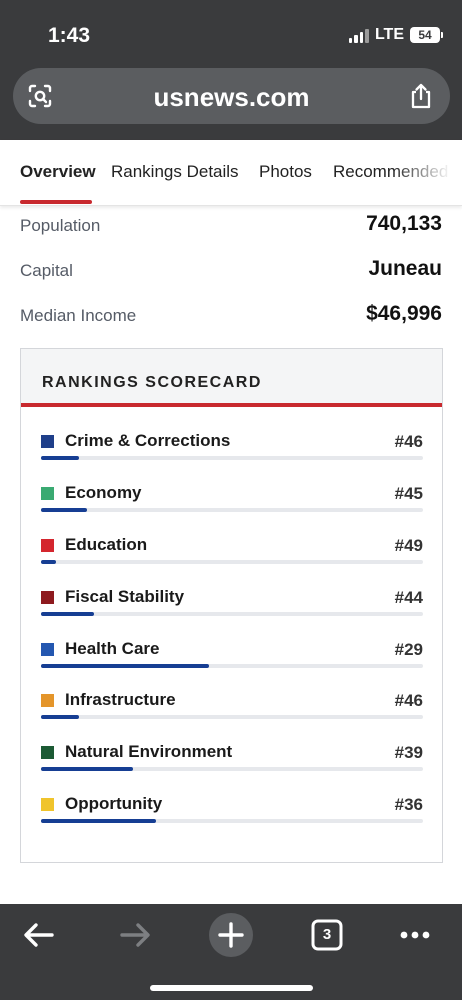 The width and height of the screenshot is (462, 1000). What do you see at coordinates (231, 227) in the screenshot?
I see `fact-population: Population 740,133` at bounding box center [231, 227].